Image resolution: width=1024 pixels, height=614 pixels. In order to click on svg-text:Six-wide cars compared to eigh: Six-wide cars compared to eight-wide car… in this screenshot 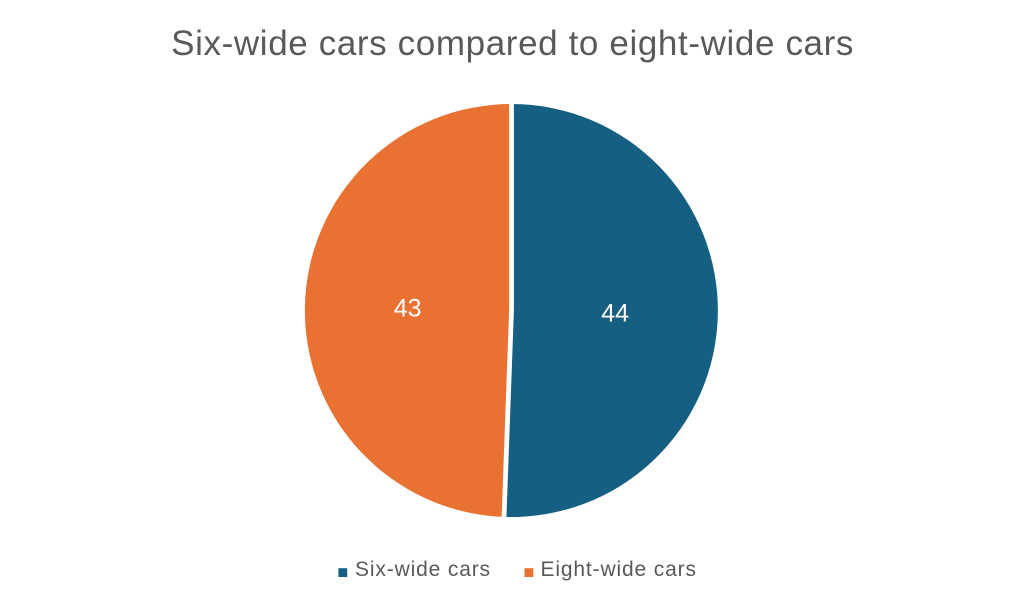, I will do `click(512, 43)`.